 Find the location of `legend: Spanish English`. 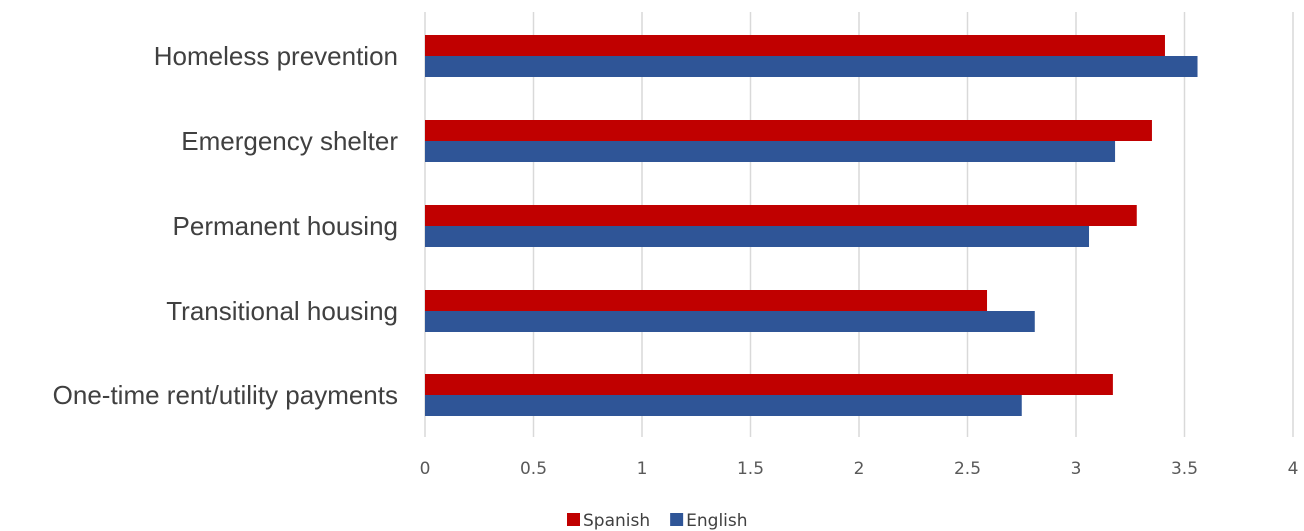

legend: Spanish English is located at coordinates (657, 521).